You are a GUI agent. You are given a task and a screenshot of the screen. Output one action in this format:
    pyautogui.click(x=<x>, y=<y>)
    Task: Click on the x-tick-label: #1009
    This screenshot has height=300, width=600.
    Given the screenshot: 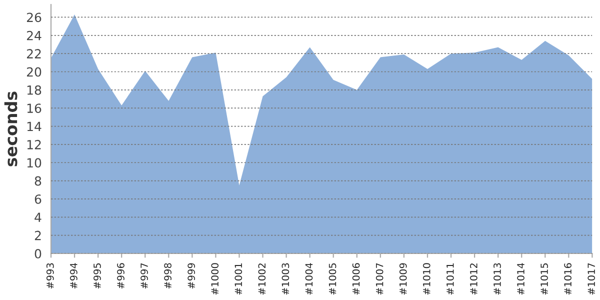 What is the action you would take?
    pyautogui.click(x=403, y=279)
    